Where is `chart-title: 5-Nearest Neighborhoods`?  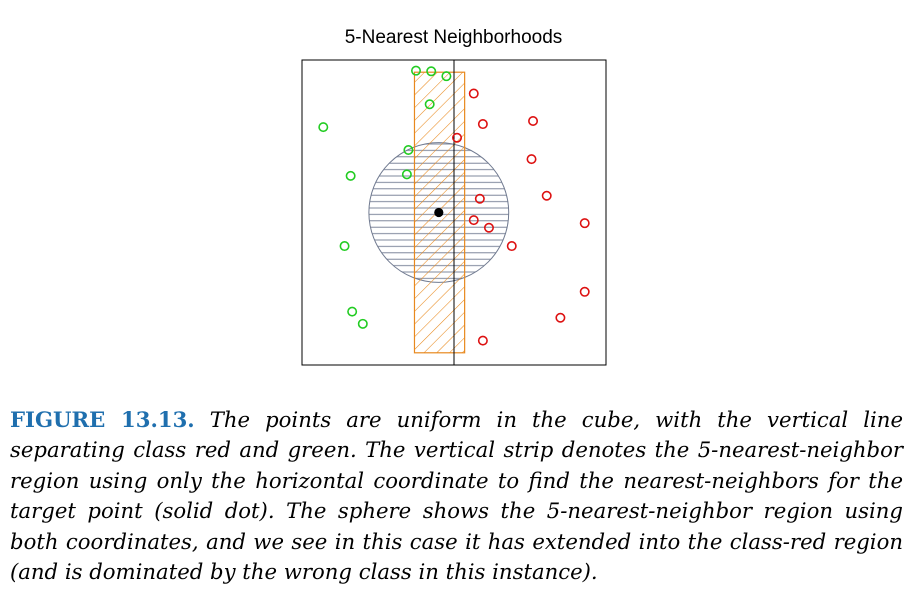 chart-title: 5-Nearest Neighborhoods is located at coordinates (453, 37).